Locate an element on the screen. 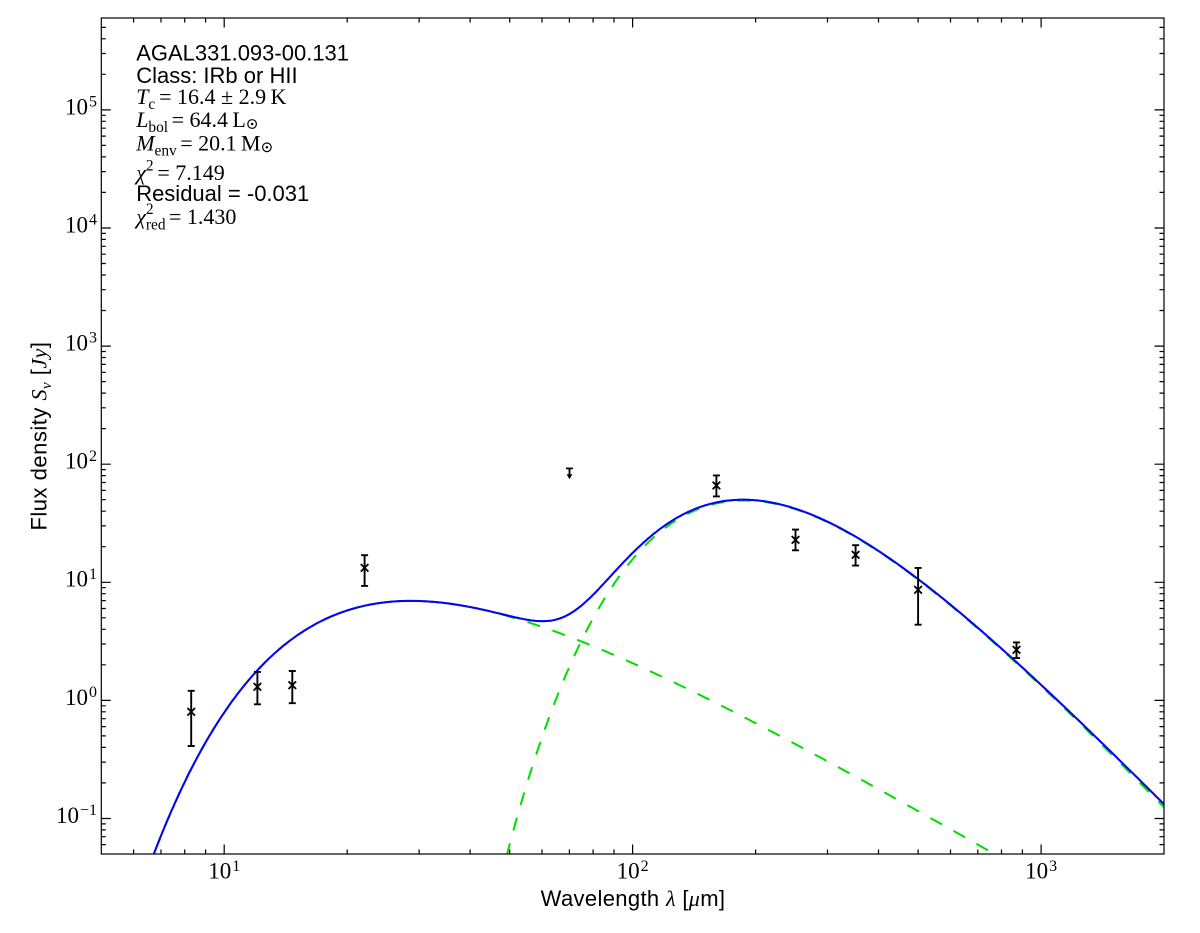  svg-text: Residual = -0.031 is located at coordinates (222, 193).